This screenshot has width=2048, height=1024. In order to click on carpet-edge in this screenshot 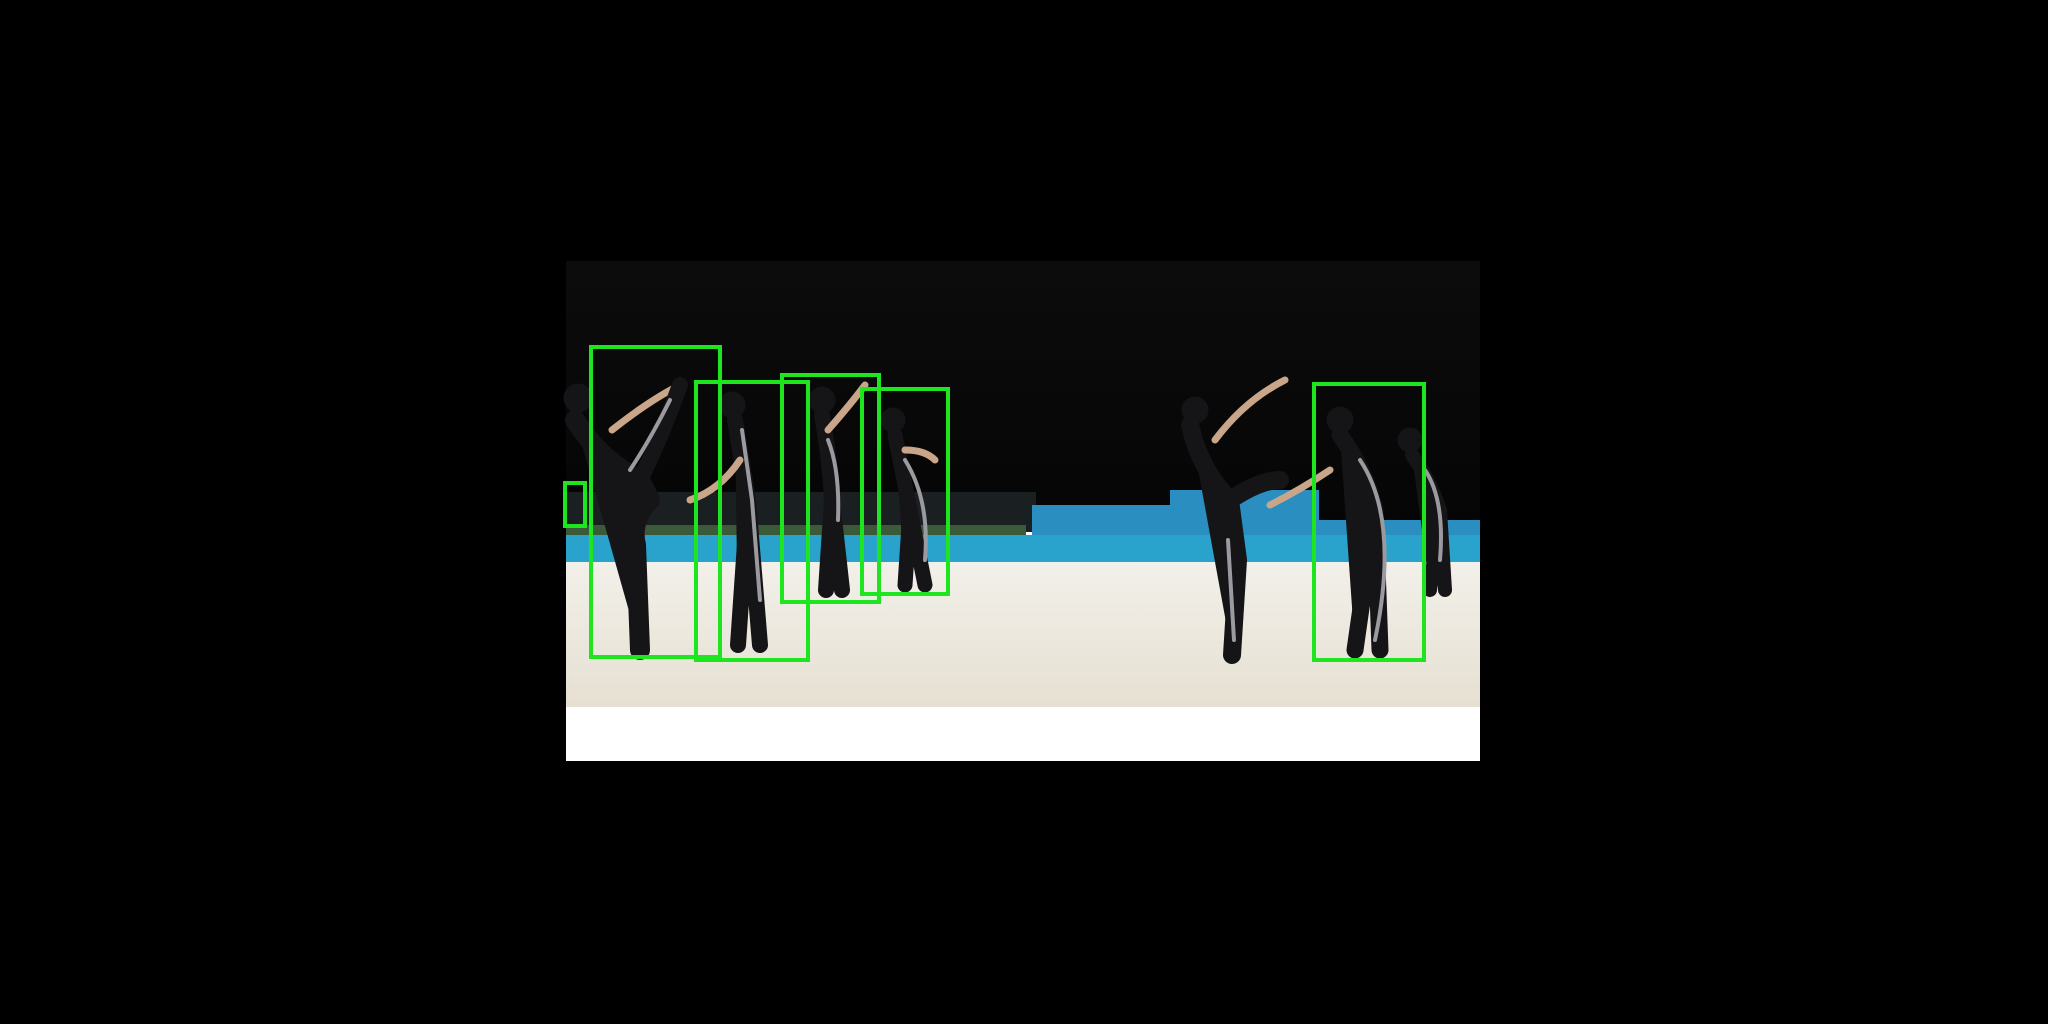, I will do `click(1023, 550)`.